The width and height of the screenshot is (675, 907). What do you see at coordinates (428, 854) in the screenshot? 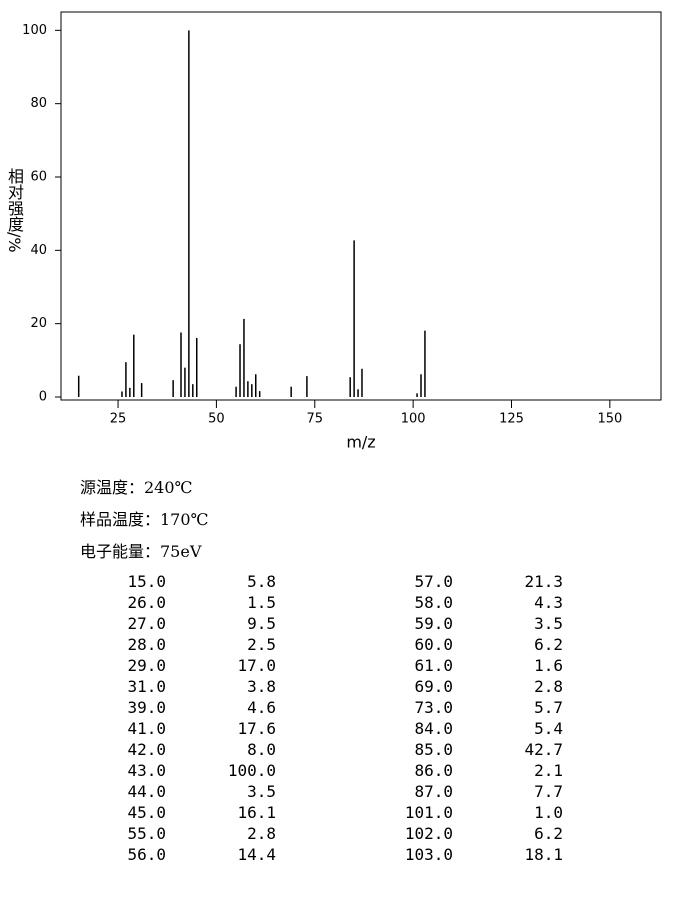
I see `table-cell: 103.0` at bounding box center [428, 854].